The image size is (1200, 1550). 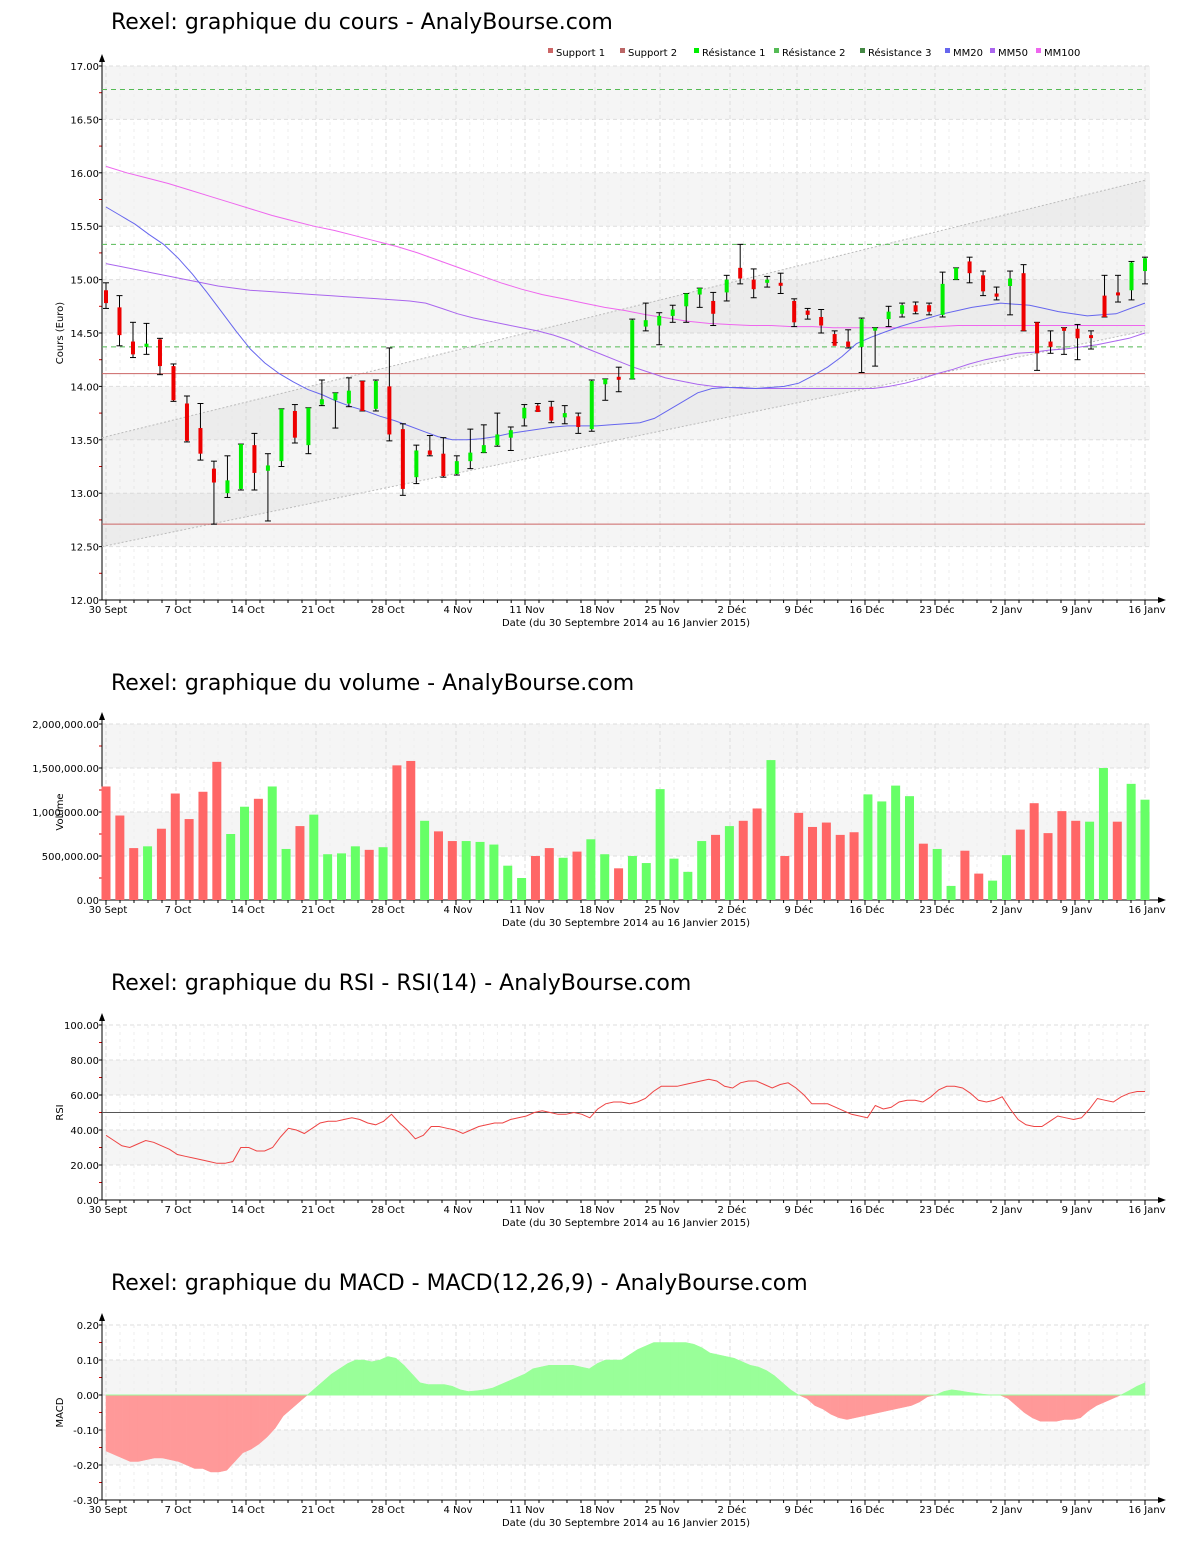 What do you see at coordinates (247, 910) in the screenshot?
I see `x-tick-label: 14 Oct` at bounding box center [247, 910].